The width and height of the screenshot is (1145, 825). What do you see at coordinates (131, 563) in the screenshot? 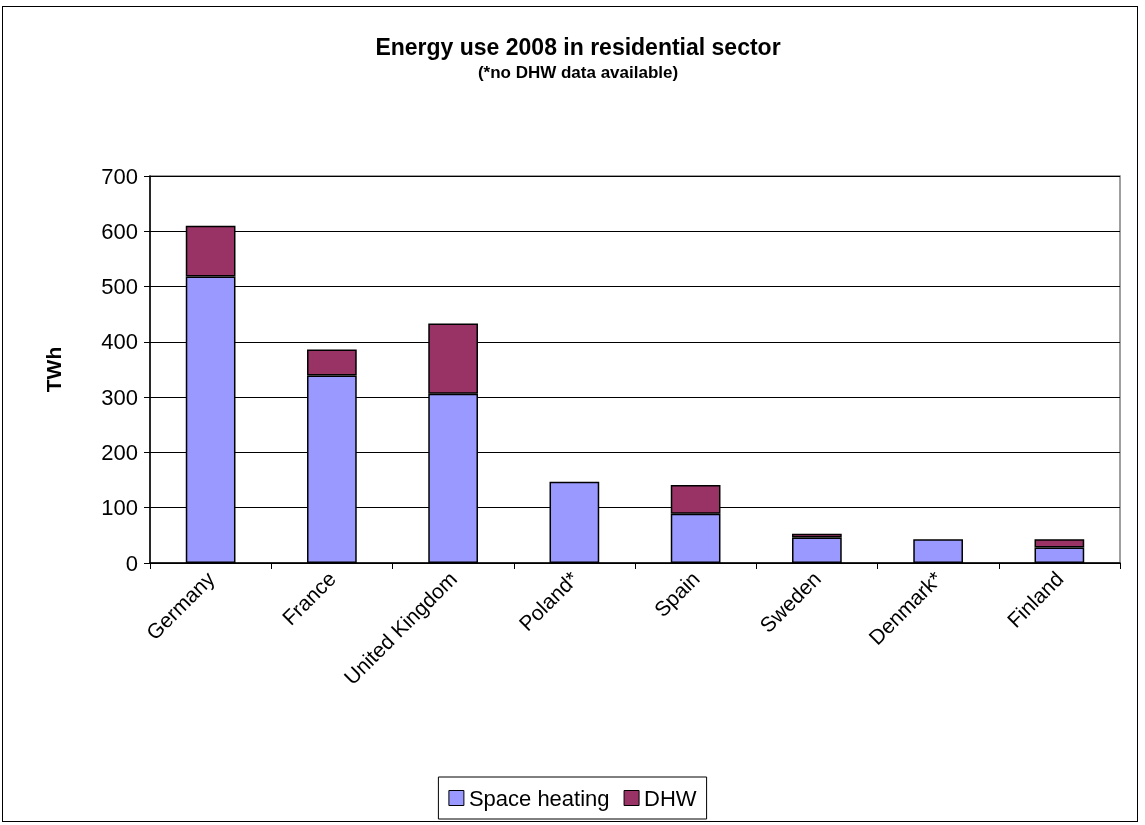
I see `y-tick-label: 0` at bounding box center [131, 563].